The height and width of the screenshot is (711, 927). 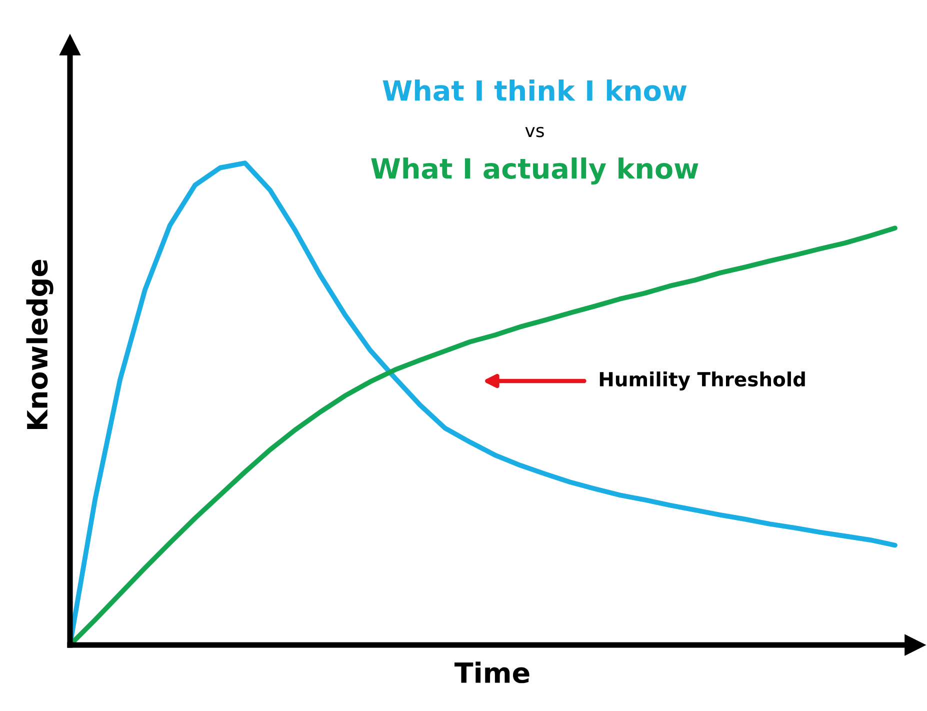 What do you see at coordinates (534, 91) in the screenshot?
I see `text: What I think I know` at bounding box center [534, 91].